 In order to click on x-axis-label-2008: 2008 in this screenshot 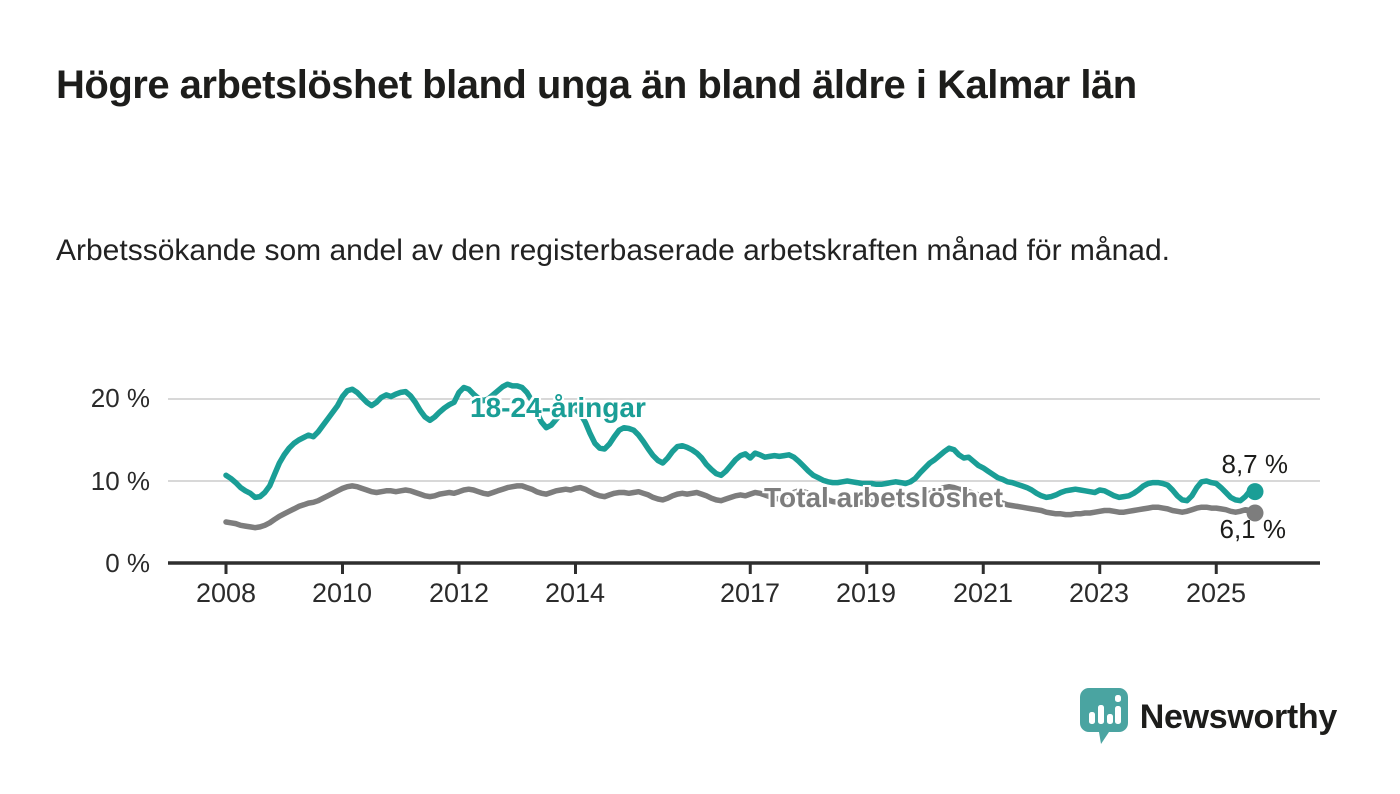, I will do `click(226, 593)`.